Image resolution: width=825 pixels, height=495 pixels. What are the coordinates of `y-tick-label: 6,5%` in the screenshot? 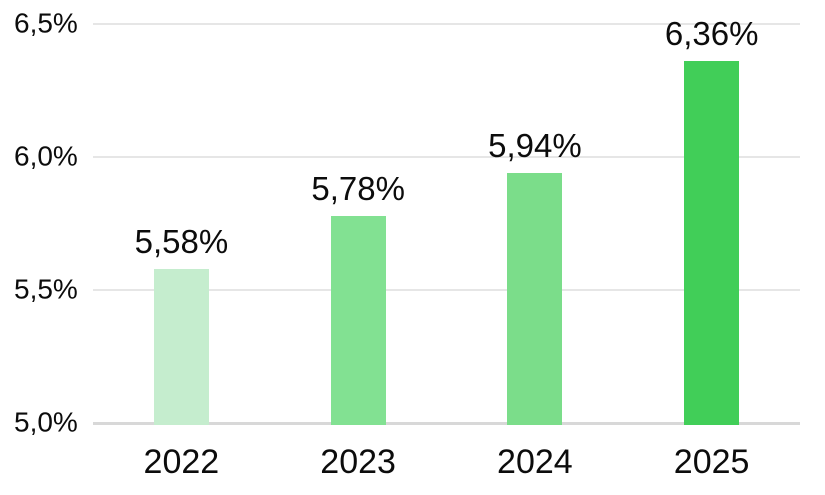 It's located at (46, 23).